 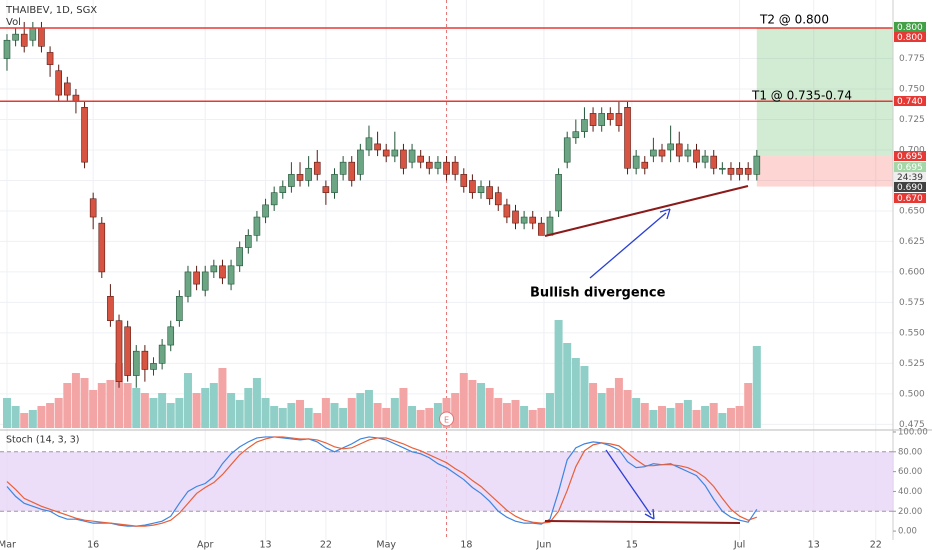 What do you see at coordinates (910, 452) in the screenshot?
I see `y-tick-label: 80.00` at bounding box center [910, 452].